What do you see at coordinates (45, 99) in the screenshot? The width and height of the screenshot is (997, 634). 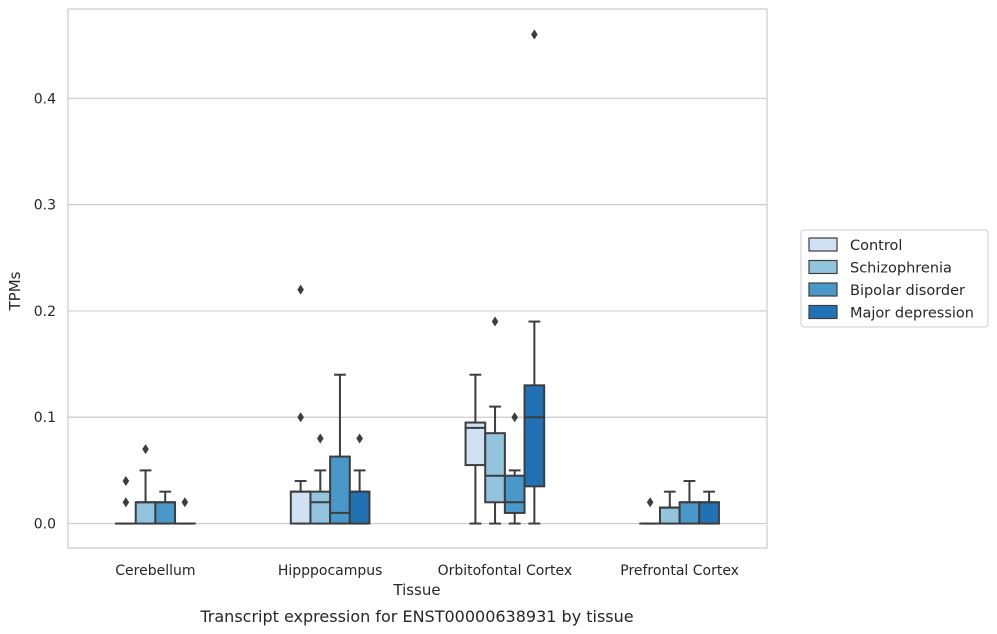 I see `y-tick-label: 0.4` at bounding box center [45, 99].